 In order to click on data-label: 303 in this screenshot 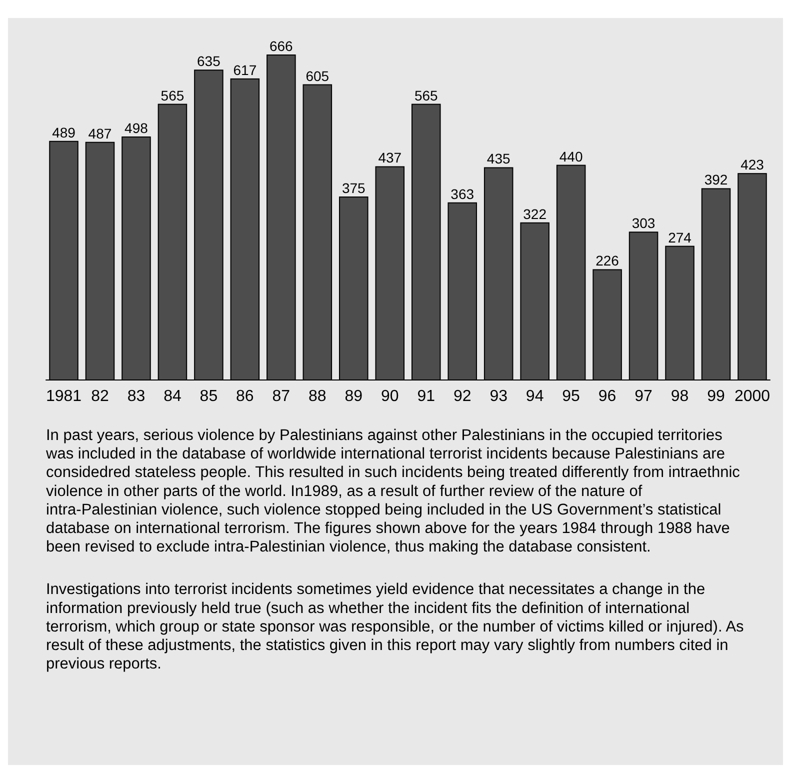, I will do `click(644, 223)`.